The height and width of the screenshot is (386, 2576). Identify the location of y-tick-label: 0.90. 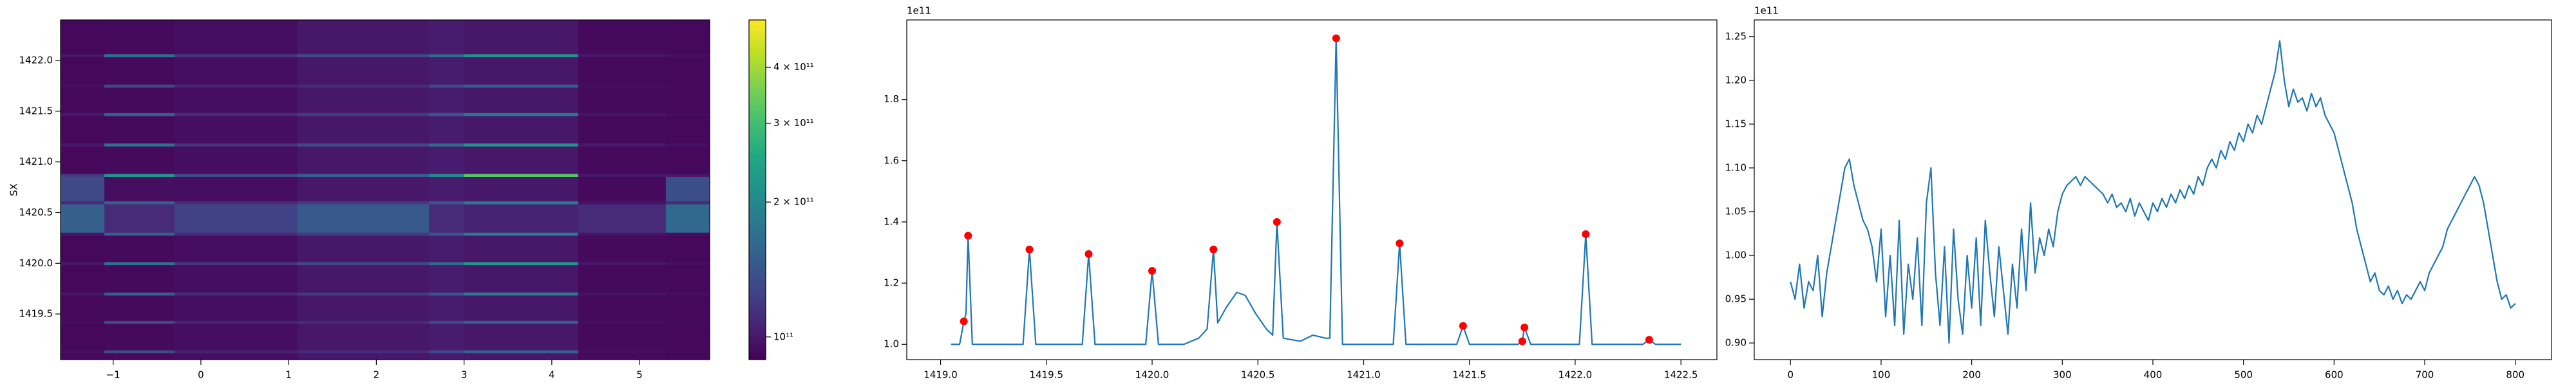
(1736, 343).